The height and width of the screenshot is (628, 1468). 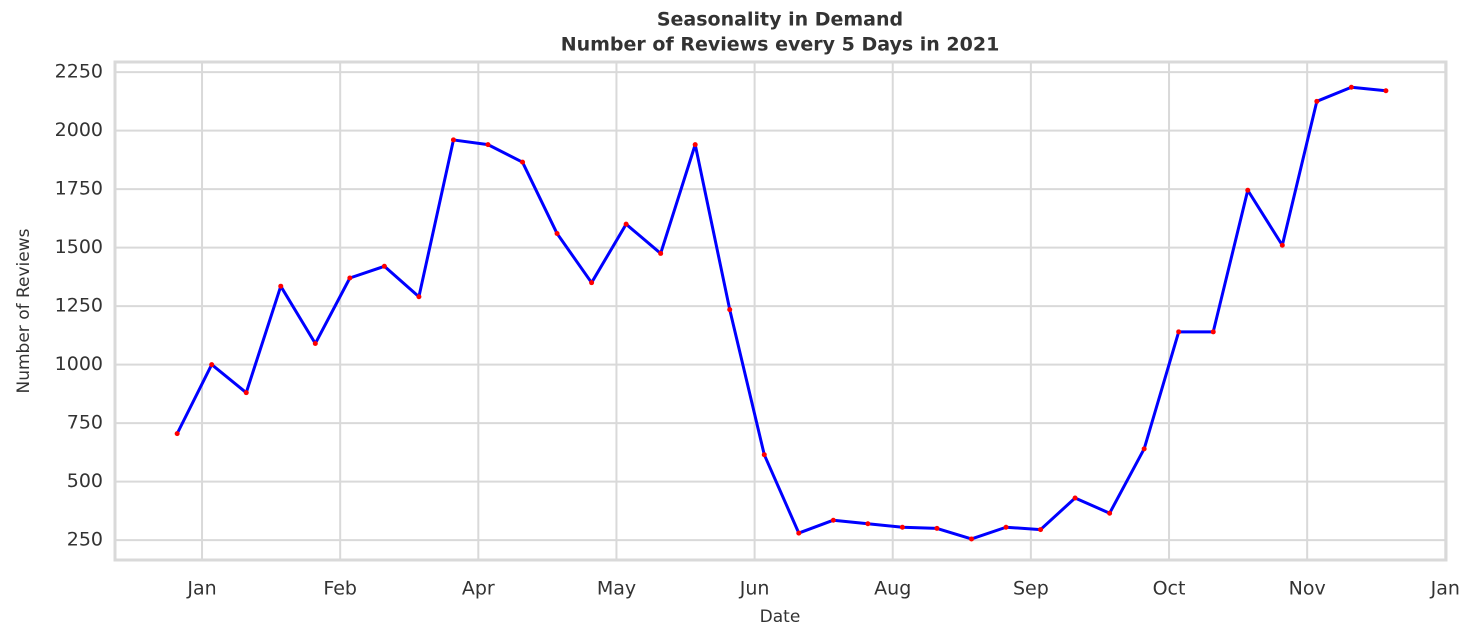 I want to click on y-tick-label: 1250, so click(x=79, y=306).